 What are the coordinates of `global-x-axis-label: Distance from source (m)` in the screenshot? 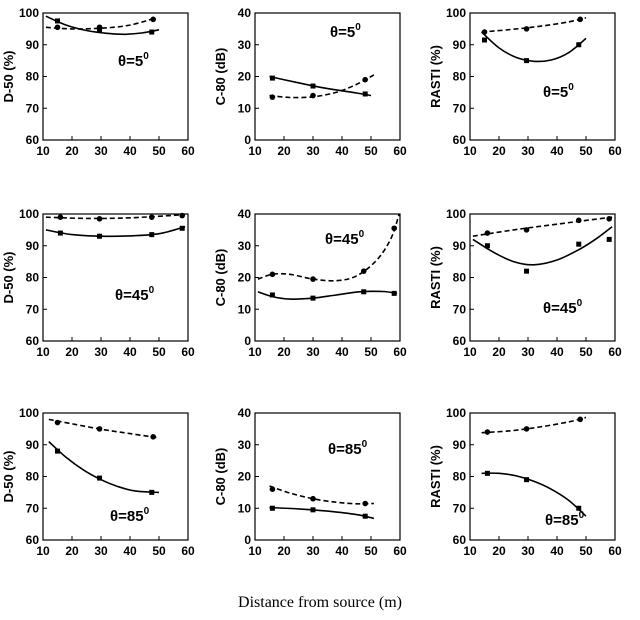 It's located at (320, 602).